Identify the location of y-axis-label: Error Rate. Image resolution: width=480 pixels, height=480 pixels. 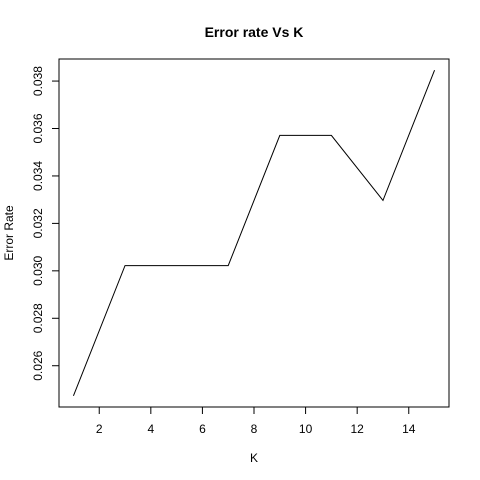
(9, 233).